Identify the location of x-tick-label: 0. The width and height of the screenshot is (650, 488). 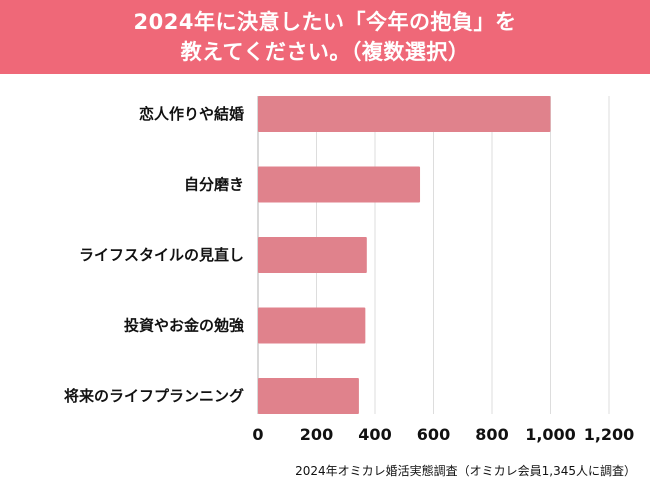
(257, 434).